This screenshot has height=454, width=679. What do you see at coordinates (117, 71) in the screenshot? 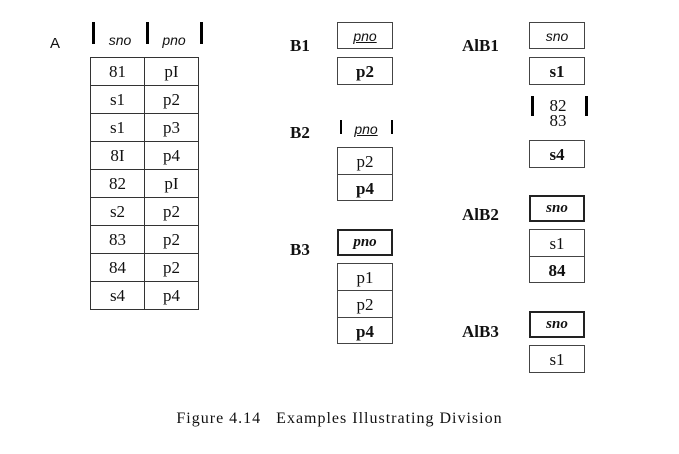
I see `cell-sno: 81` at bounding box center [117, 71].